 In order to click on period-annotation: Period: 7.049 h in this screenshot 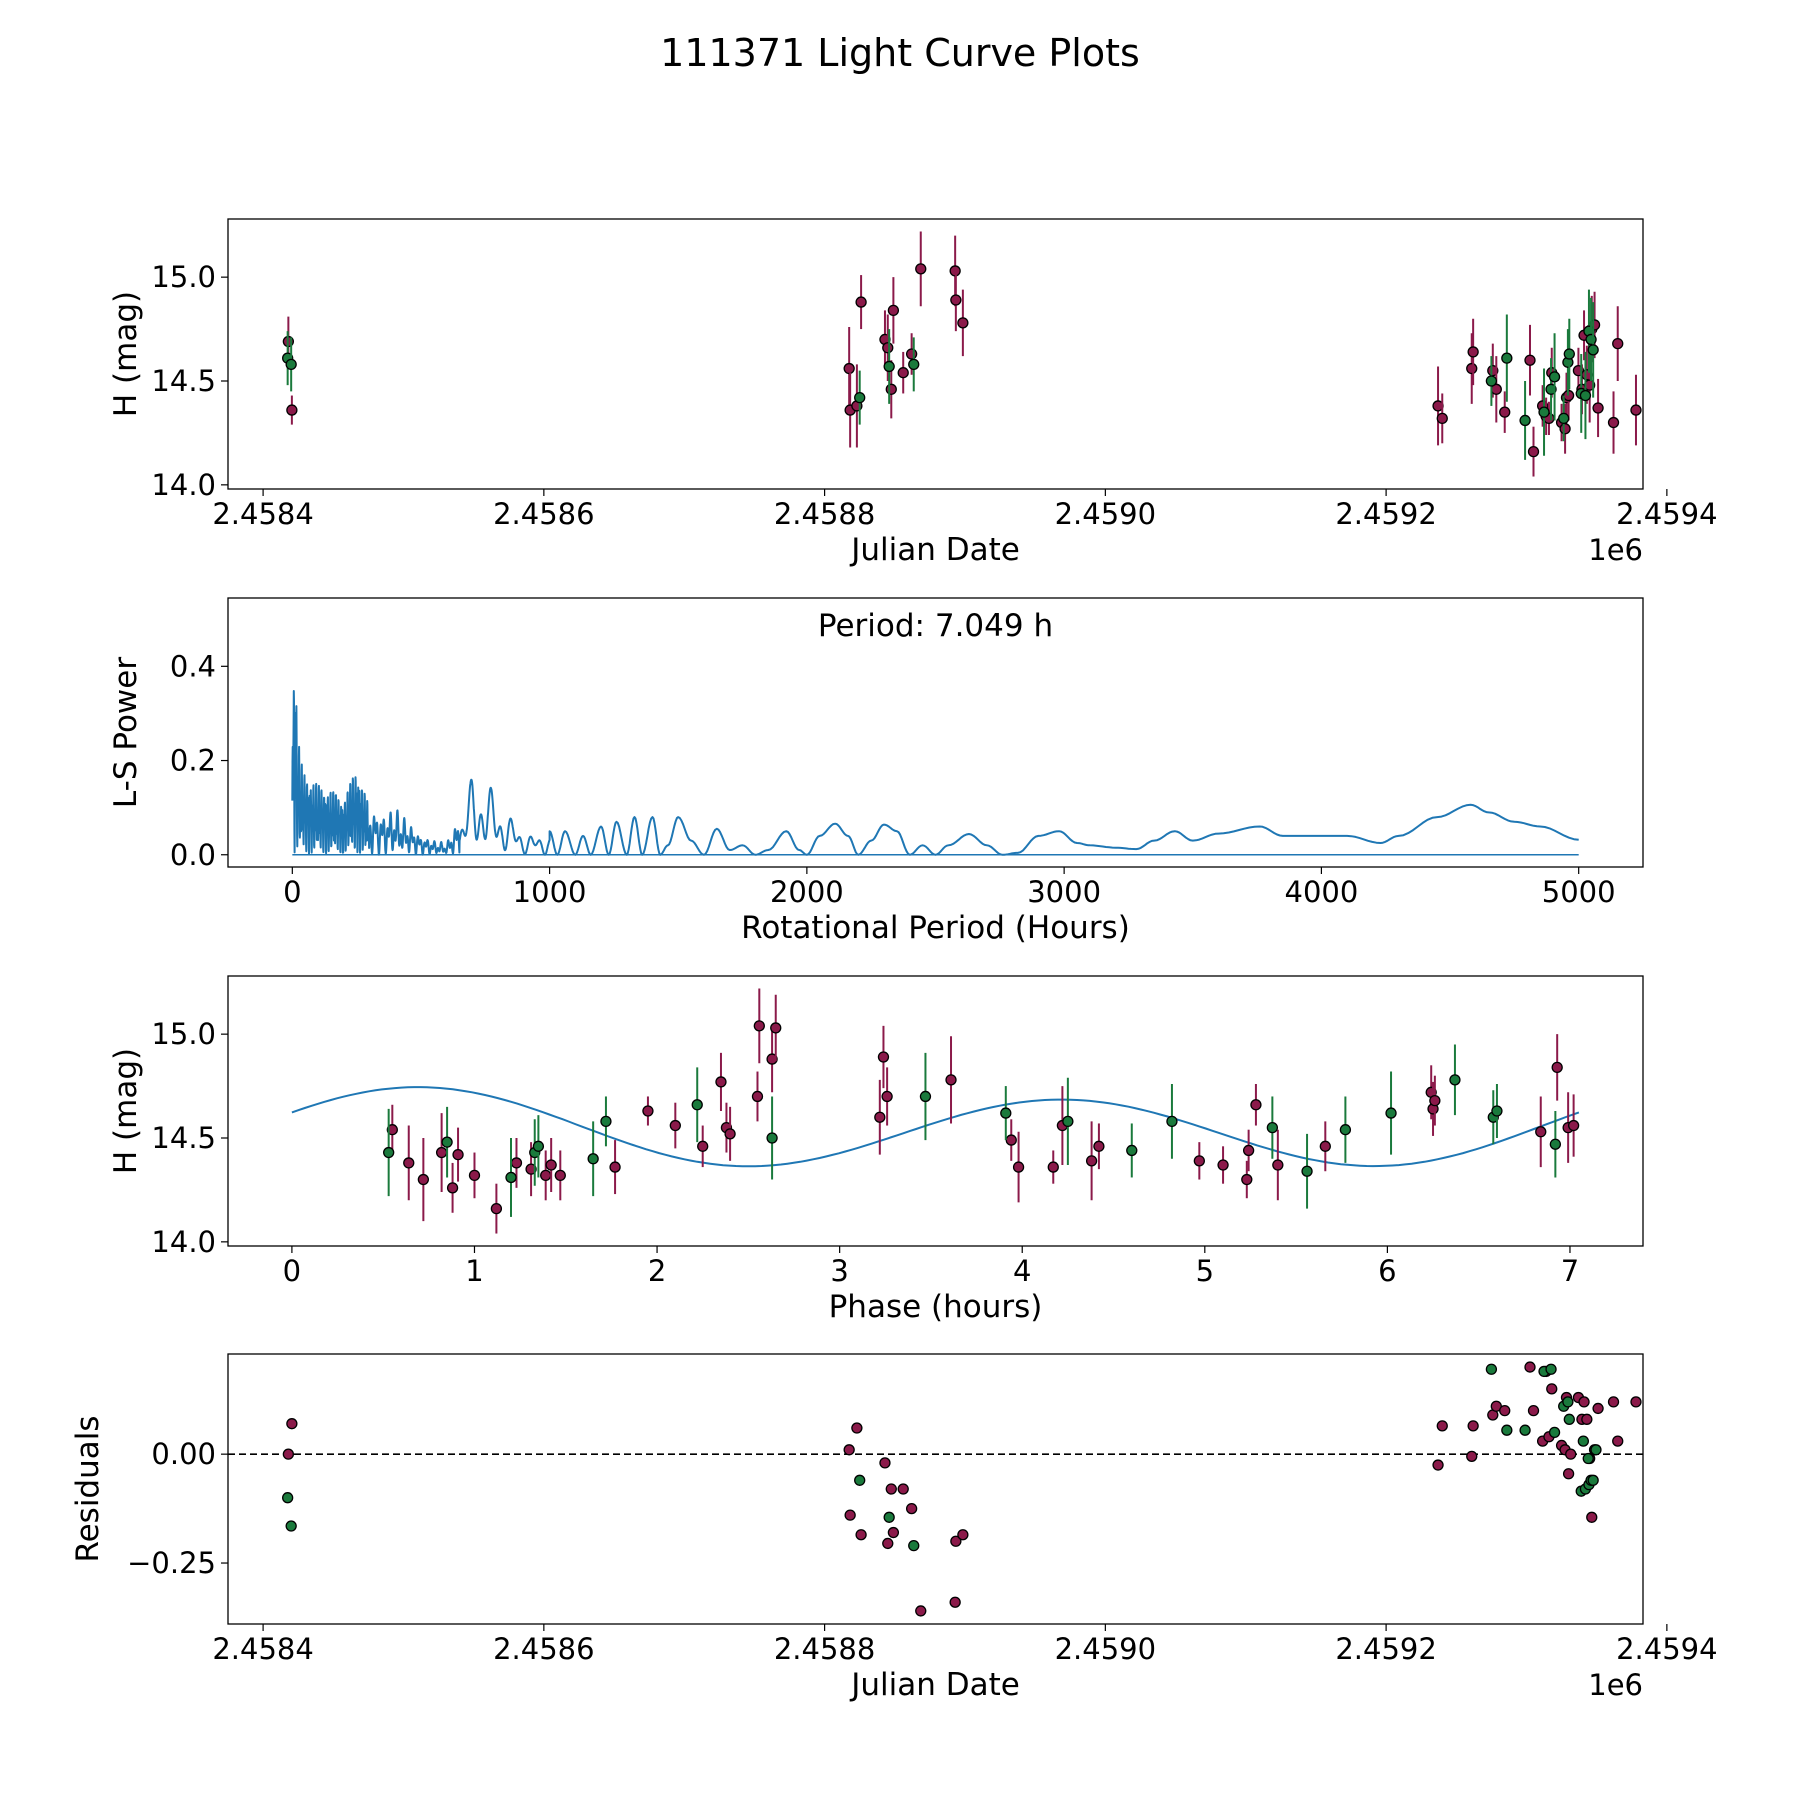, I will do `click(935, 626)`.